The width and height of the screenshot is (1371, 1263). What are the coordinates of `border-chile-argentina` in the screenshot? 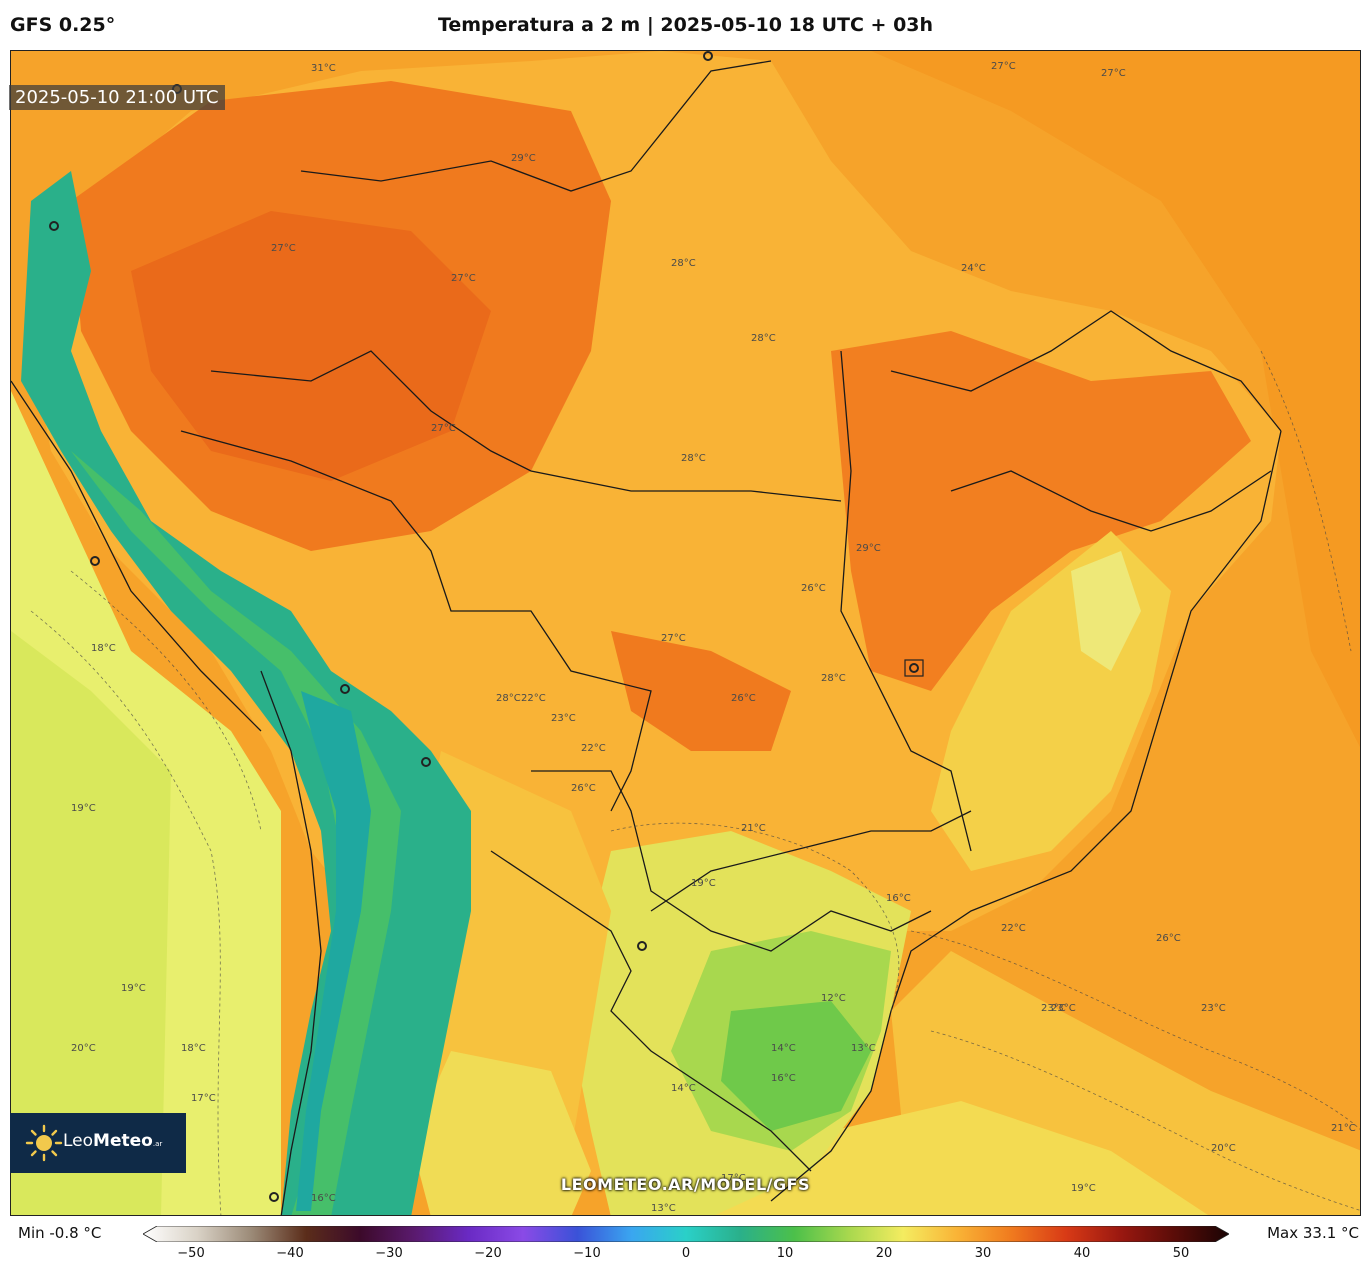 It's located at (291, 942).